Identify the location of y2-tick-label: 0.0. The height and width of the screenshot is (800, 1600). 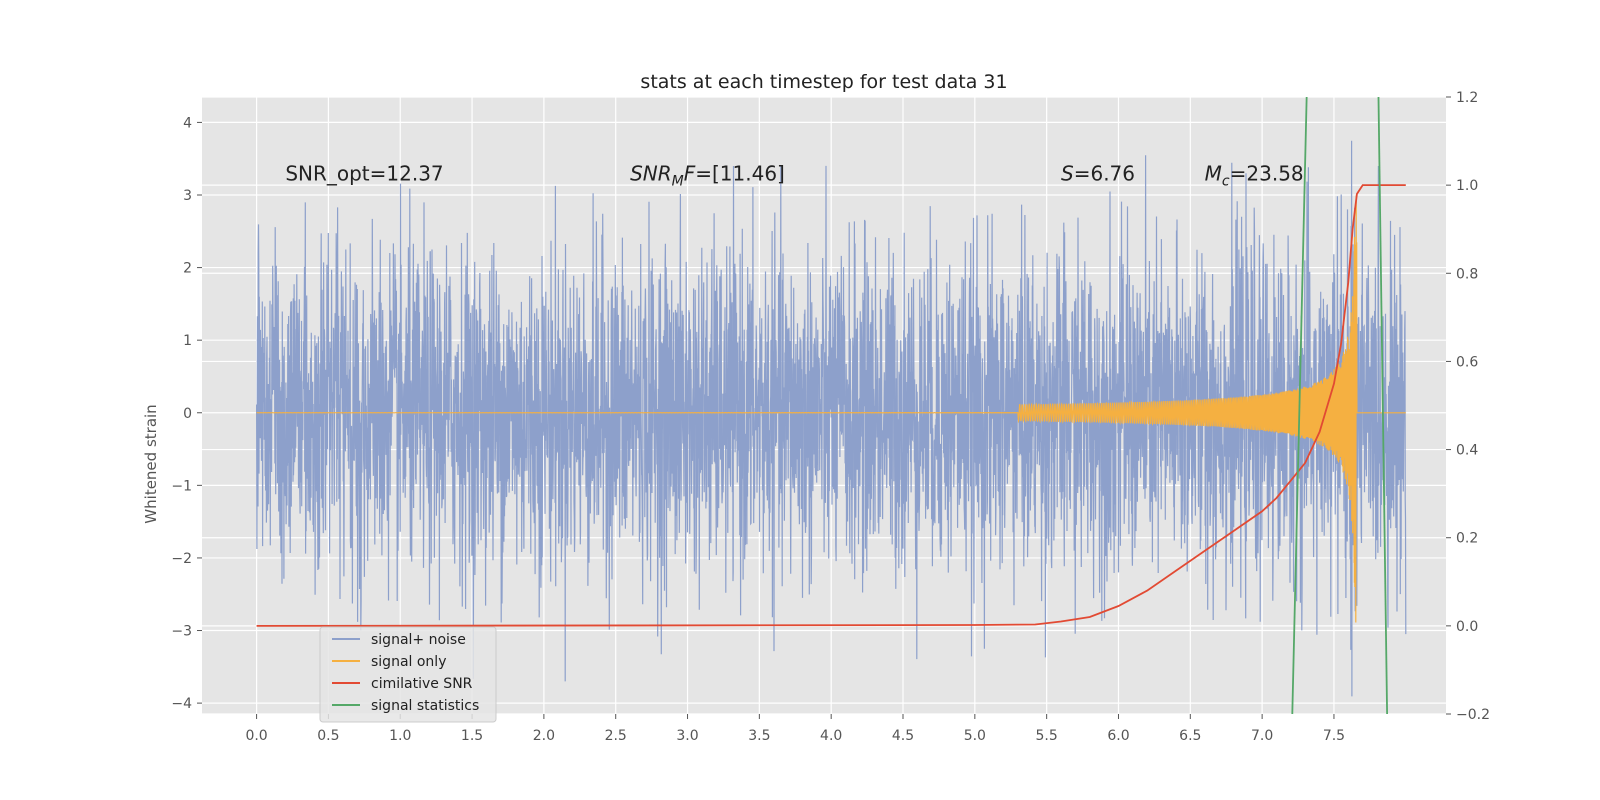
(1467, 627).